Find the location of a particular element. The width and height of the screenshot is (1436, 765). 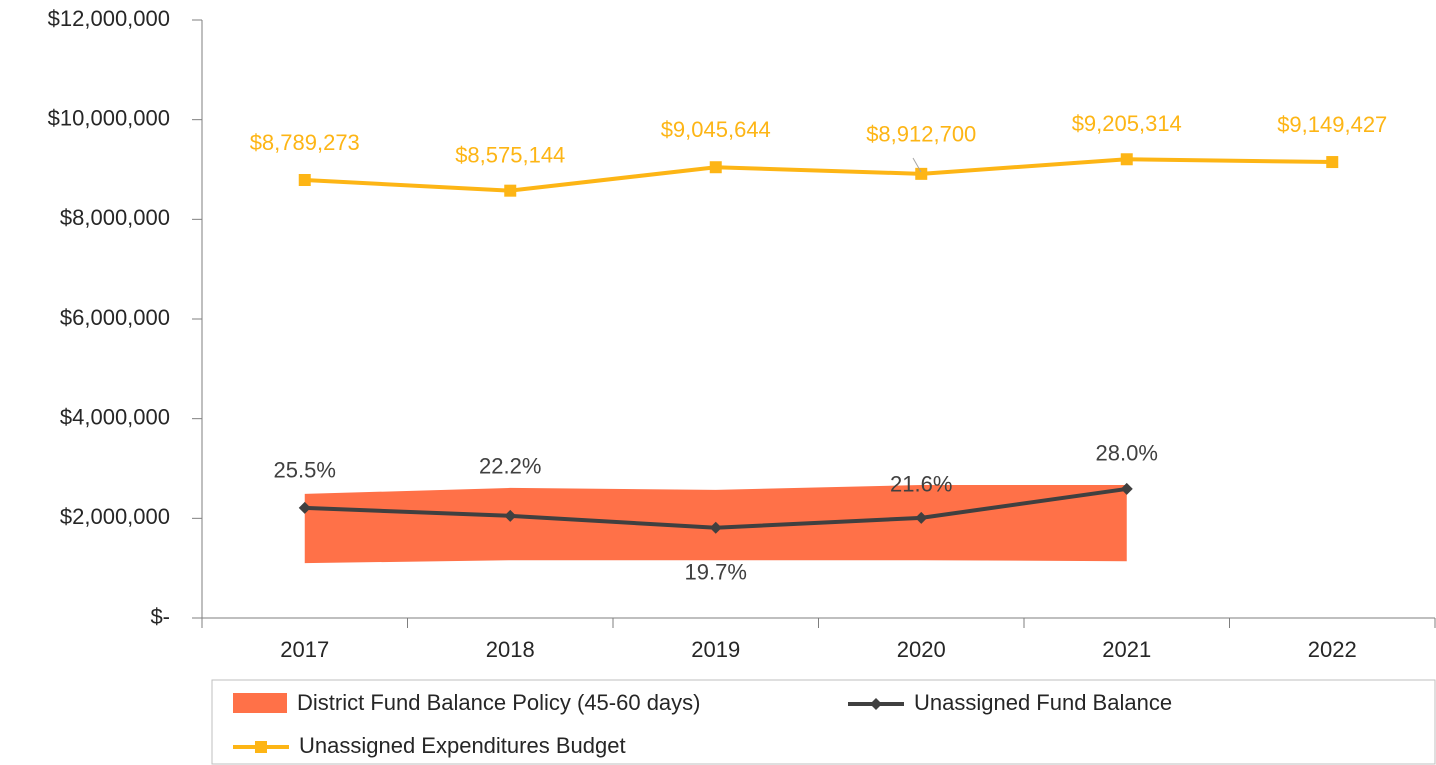

x-tick-label: 2022 is located at coordinates (1332, 649).